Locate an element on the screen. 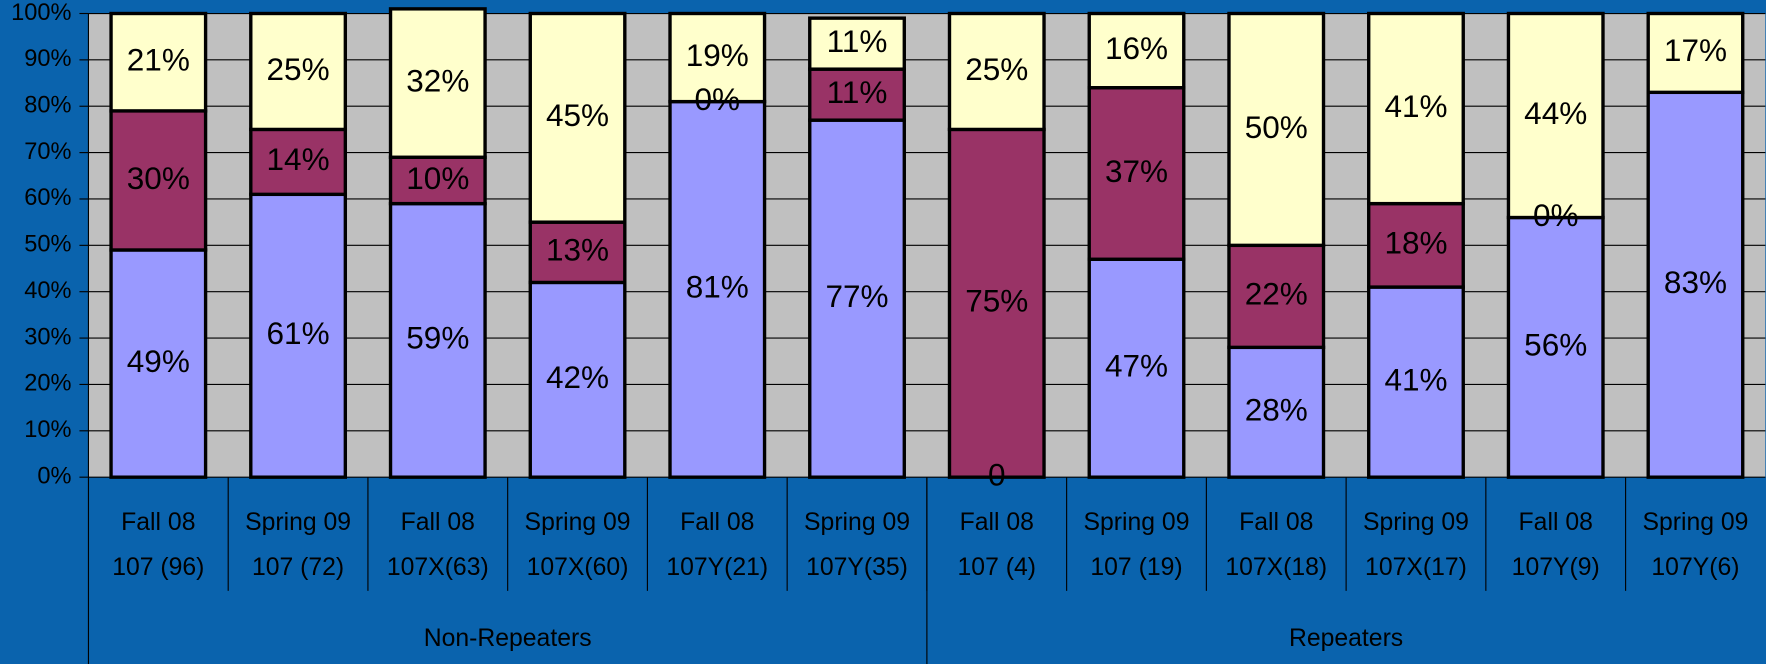 The image size is (1766, 664). x-tick-label: 107 (96) is located at coordinates (158, 567).